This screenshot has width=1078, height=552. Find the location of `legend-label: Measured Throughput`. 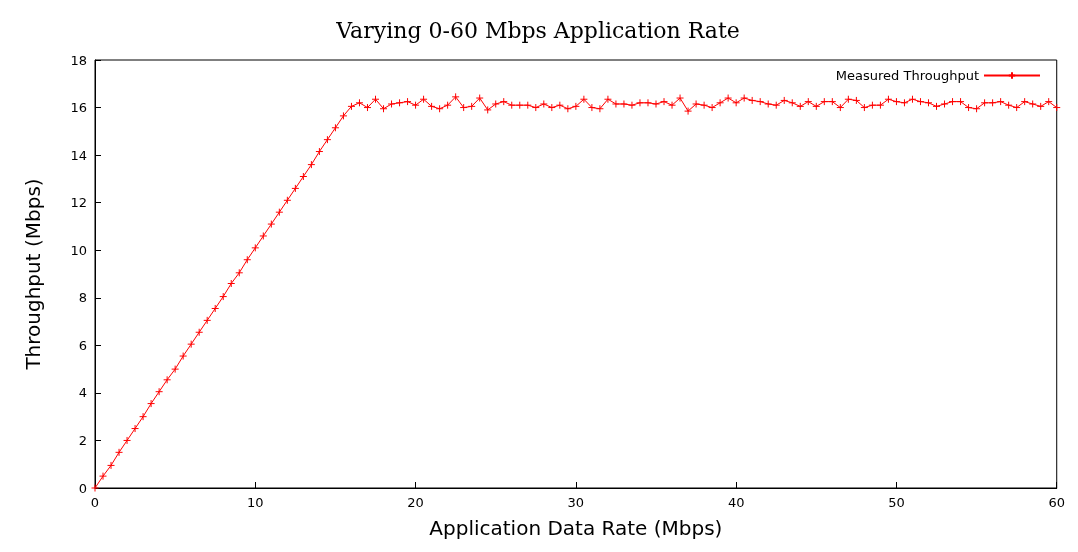

legend-label: Measured Throughput is located at coordinates (907, 75).